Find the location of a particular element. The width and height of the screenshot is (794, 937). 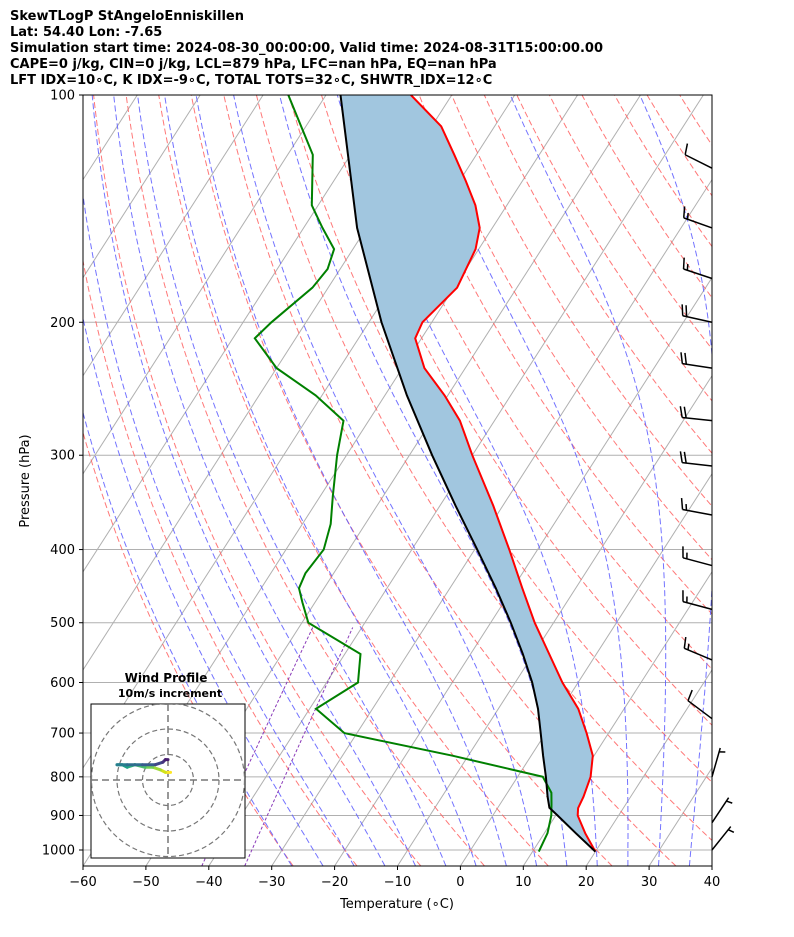

x-tick-label: 0 is located at coordinates (460, 882).